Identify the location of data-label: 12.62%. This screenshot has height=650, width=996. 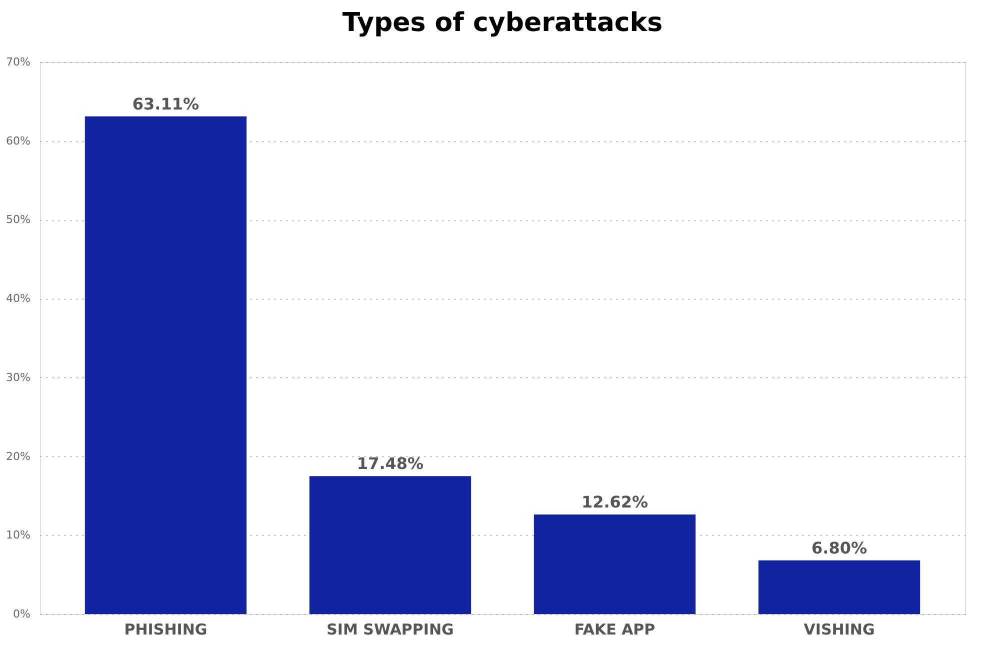
(614, 502).